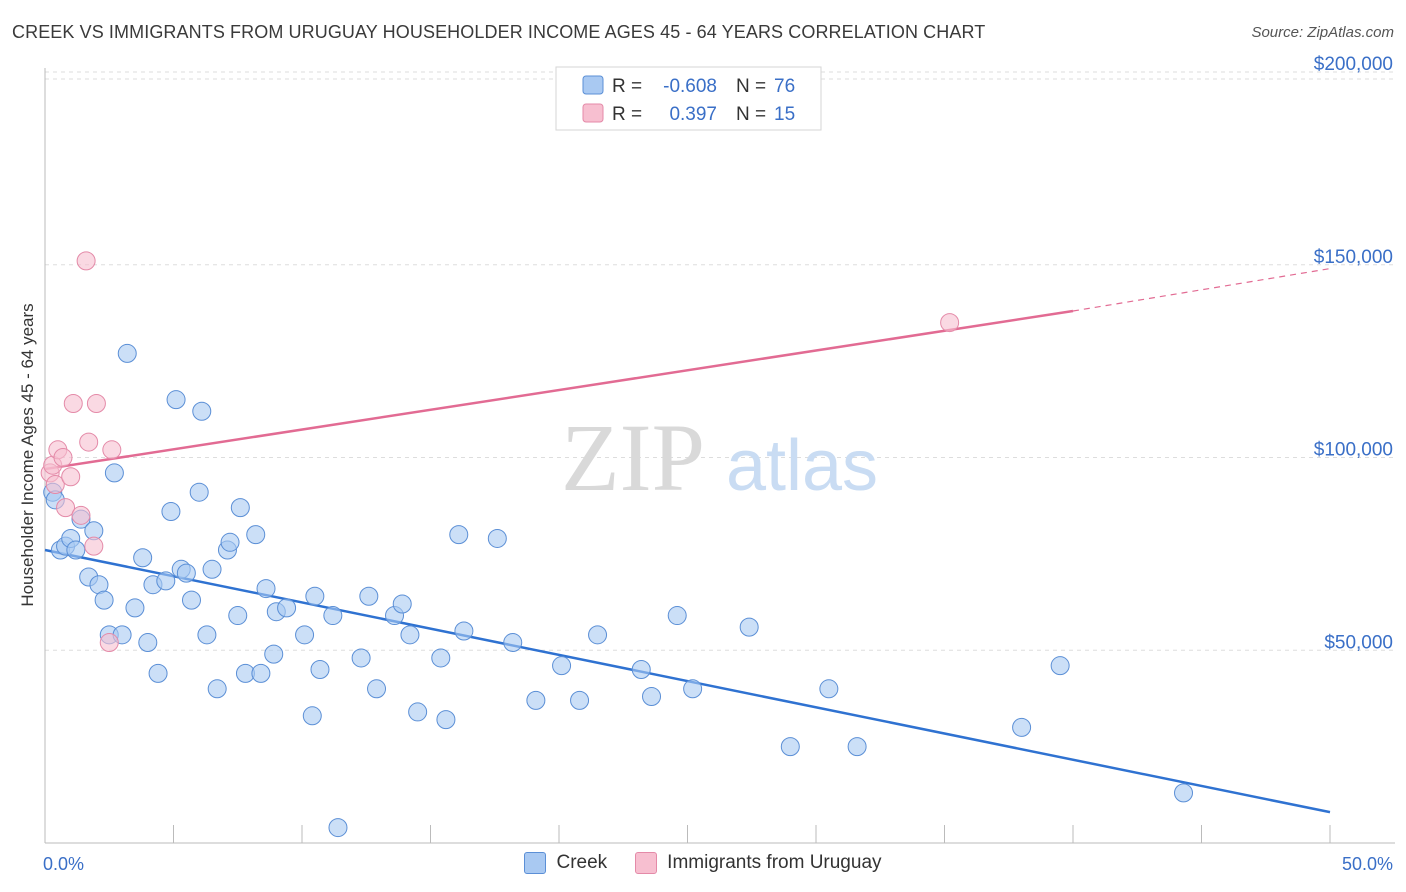 The width and height of the screenshot is (1406, 892). I want to click on y-tick-label: $200,000, so click(1353, 64).